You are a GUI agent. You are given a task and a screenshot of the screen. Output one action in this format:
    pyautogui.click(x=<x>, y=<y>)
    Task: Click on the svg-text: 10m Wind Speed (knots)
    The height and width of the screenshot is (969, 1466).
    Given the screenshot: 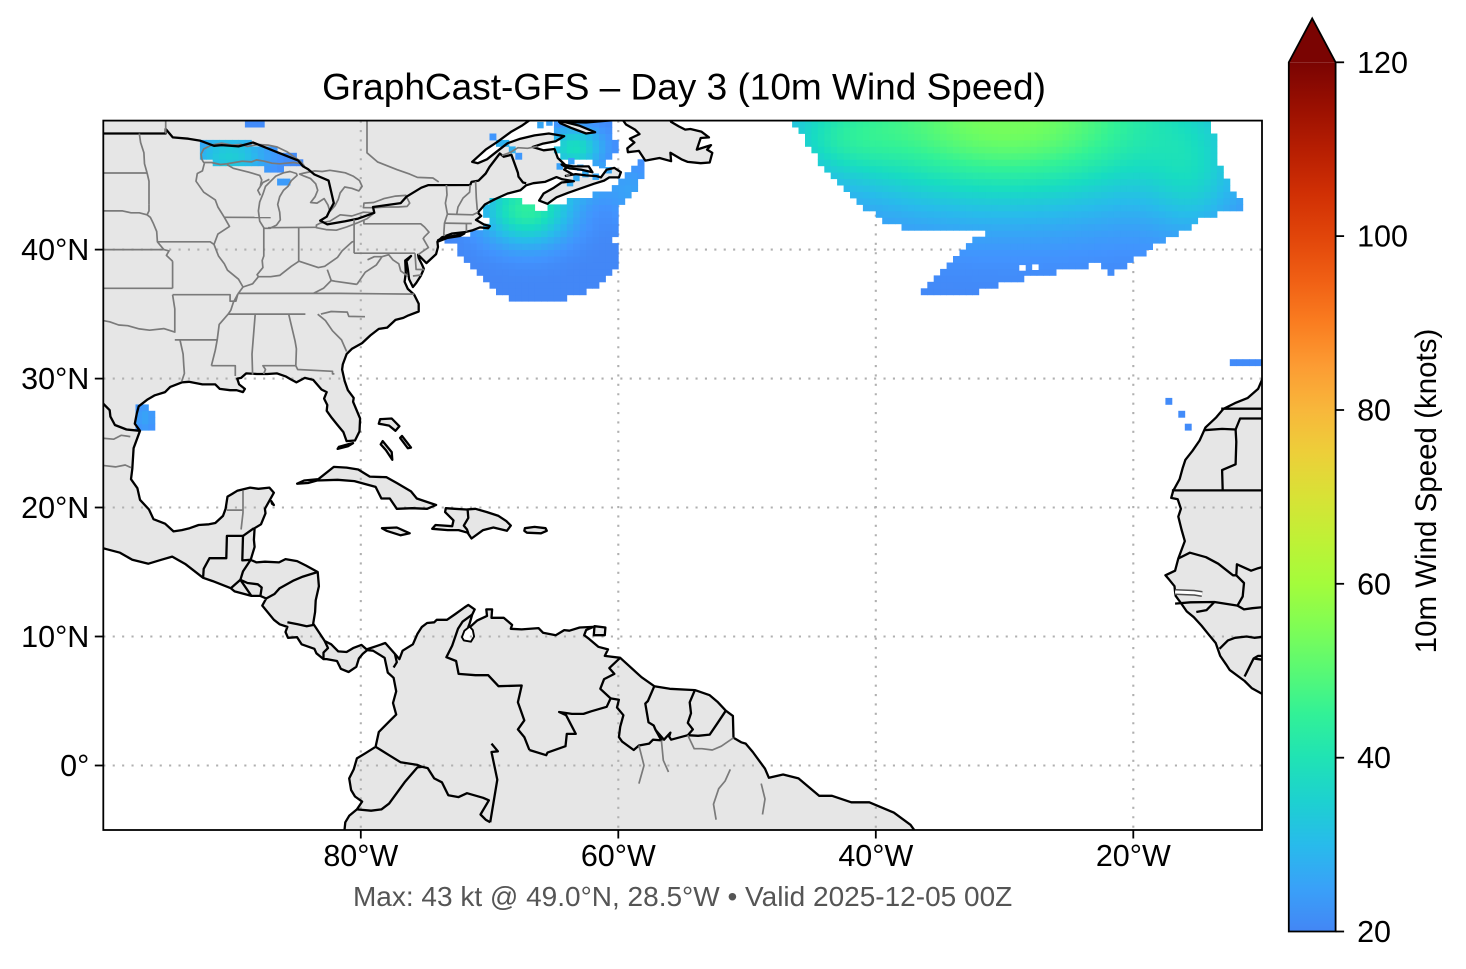 What is the action you would take?
    pyautogui.click(x=1426, y=491)
    